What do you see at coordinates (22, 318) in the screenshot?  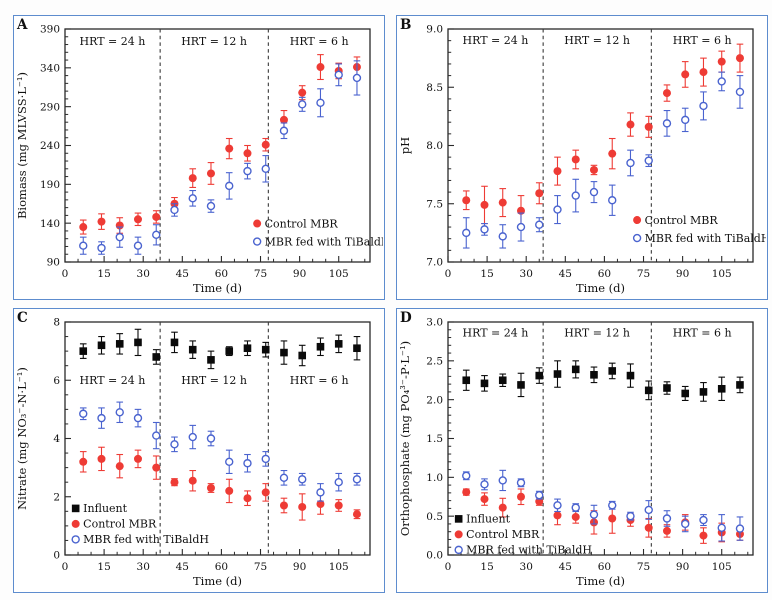 I see `panel-letter: C` at bounding box center [22, 318].